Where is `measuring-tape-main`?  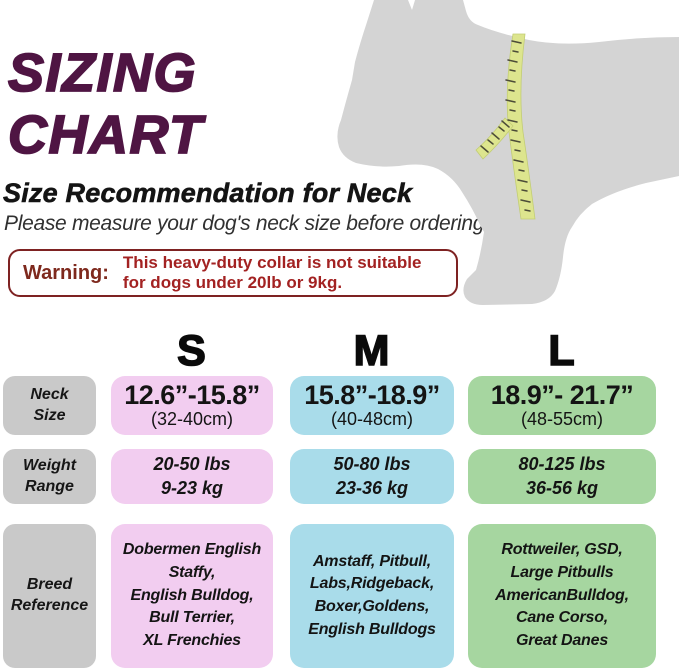 measuring-tape-main is located at coordinates (521, 126).